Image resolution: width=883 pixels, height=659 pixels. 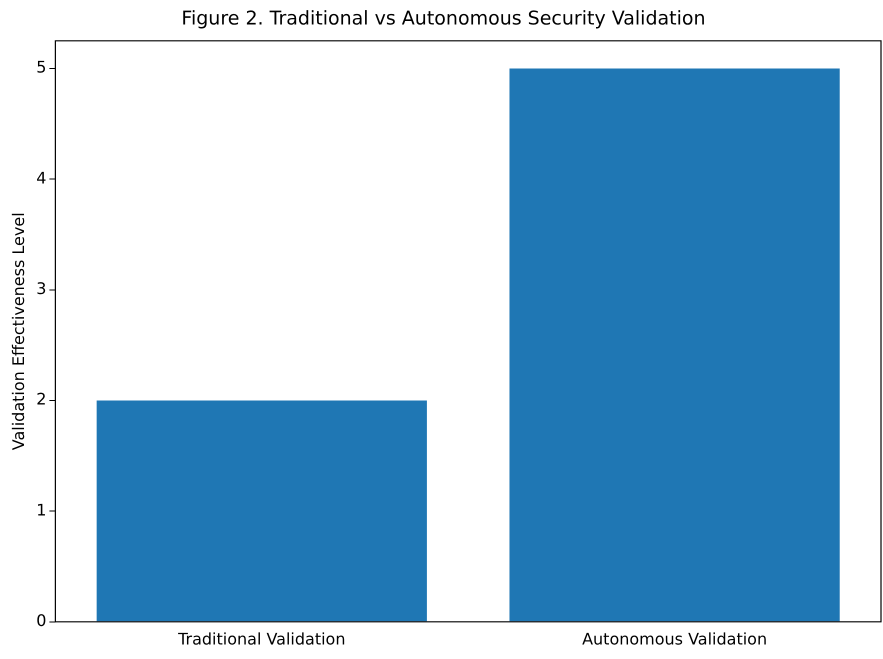 What do you see at coordinates (443, 18) in the screenshot?
I see `chart-title: Figure 2. Traditional vs Autonomous Security Validation` at bounding box center [443, 18].